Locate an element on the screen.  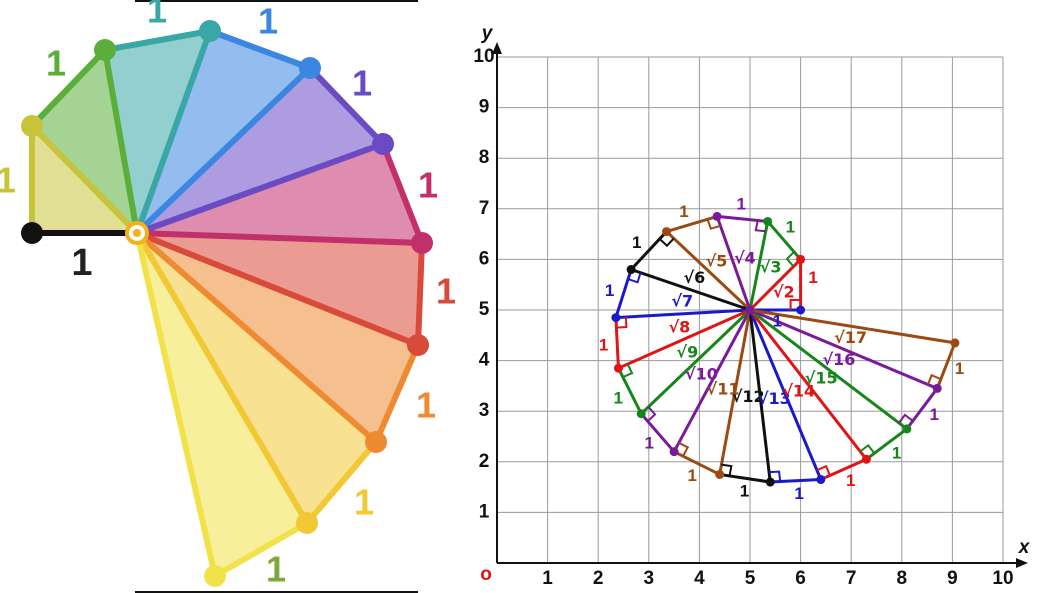
x-tick-label: 4 is located at coordinates (699, 578).